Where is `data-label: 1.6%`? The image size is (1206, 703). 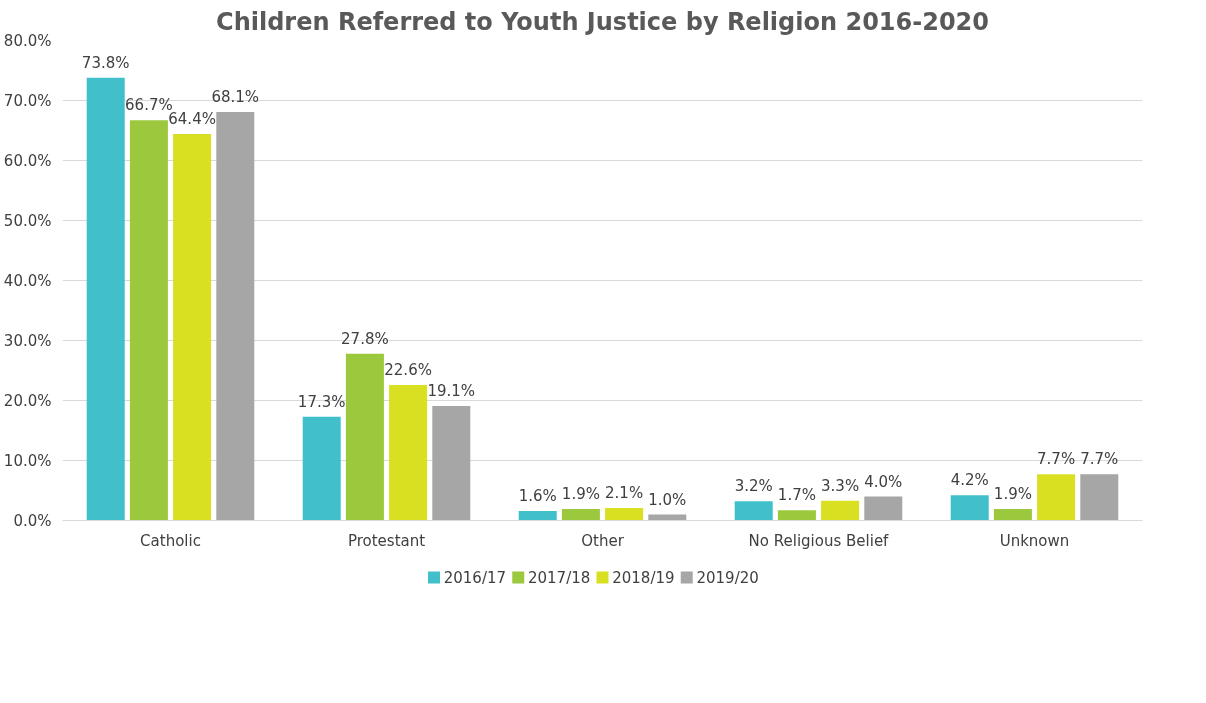 data-label: 1.6% is located at coordinates (537, 495).